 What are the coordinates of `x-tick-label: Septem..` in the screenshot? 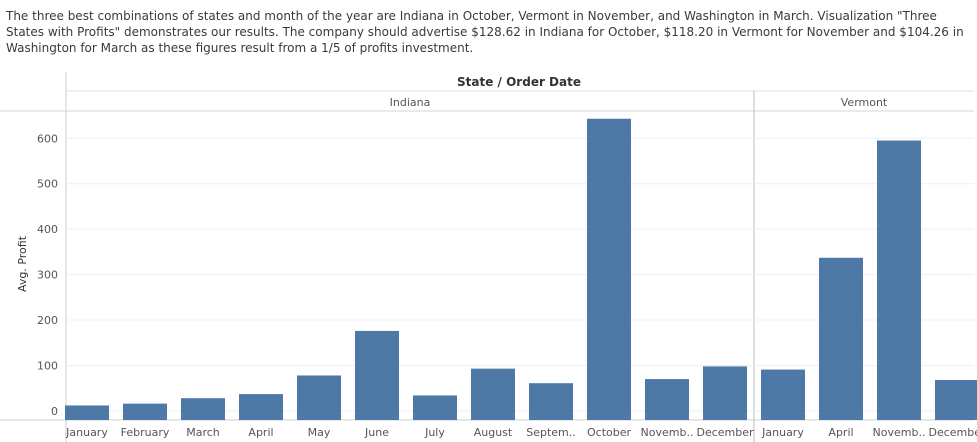 It's located at (551, 432).